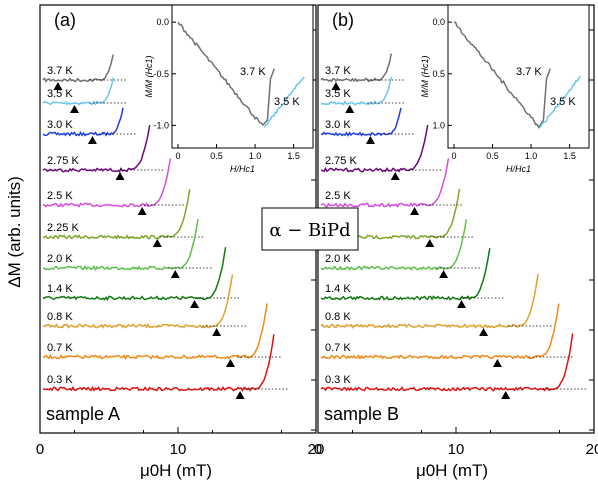 The width and height of the screenshot is (598, 490). What do you see at coordinates (161, 74) in the screenshot?
I see `inset-y-tick-label: -0.5` at bounding box center [161, 74].